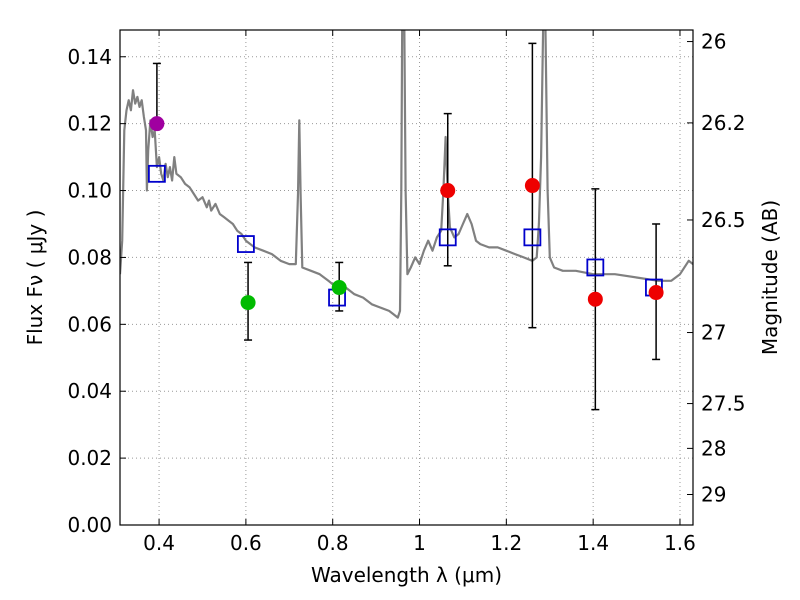 This screenshot has width=800, height=600. I want to click on right-axis-label: Magnitude (AB), so click(770, 277).